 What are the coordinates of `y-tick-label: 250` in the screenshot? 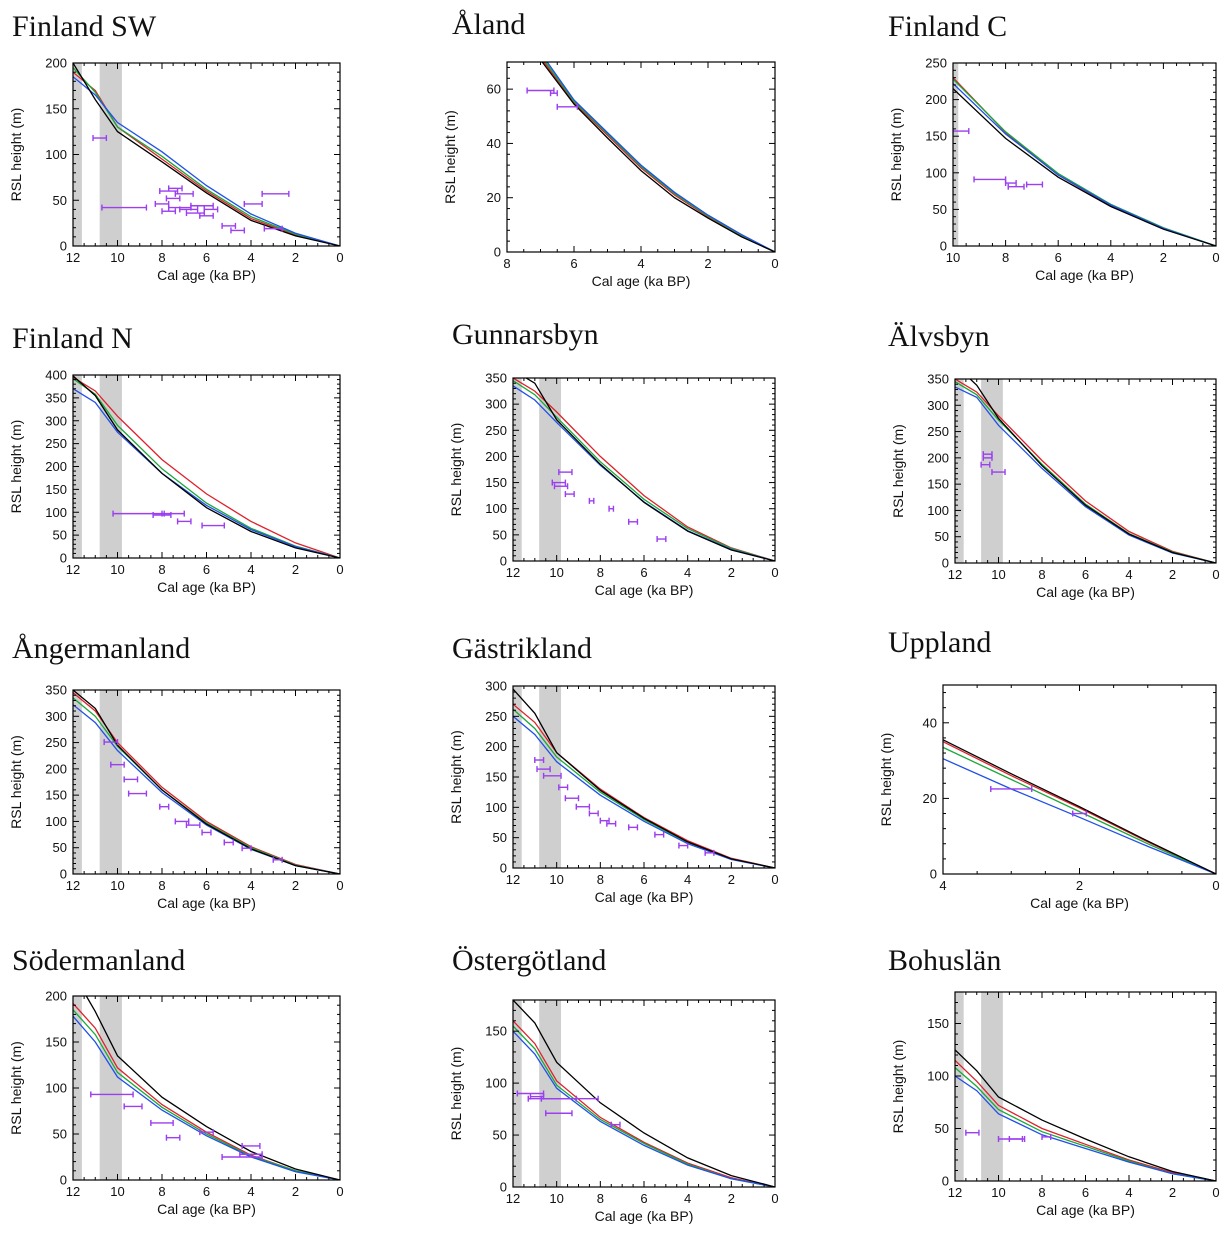 It's located at (936, 63).